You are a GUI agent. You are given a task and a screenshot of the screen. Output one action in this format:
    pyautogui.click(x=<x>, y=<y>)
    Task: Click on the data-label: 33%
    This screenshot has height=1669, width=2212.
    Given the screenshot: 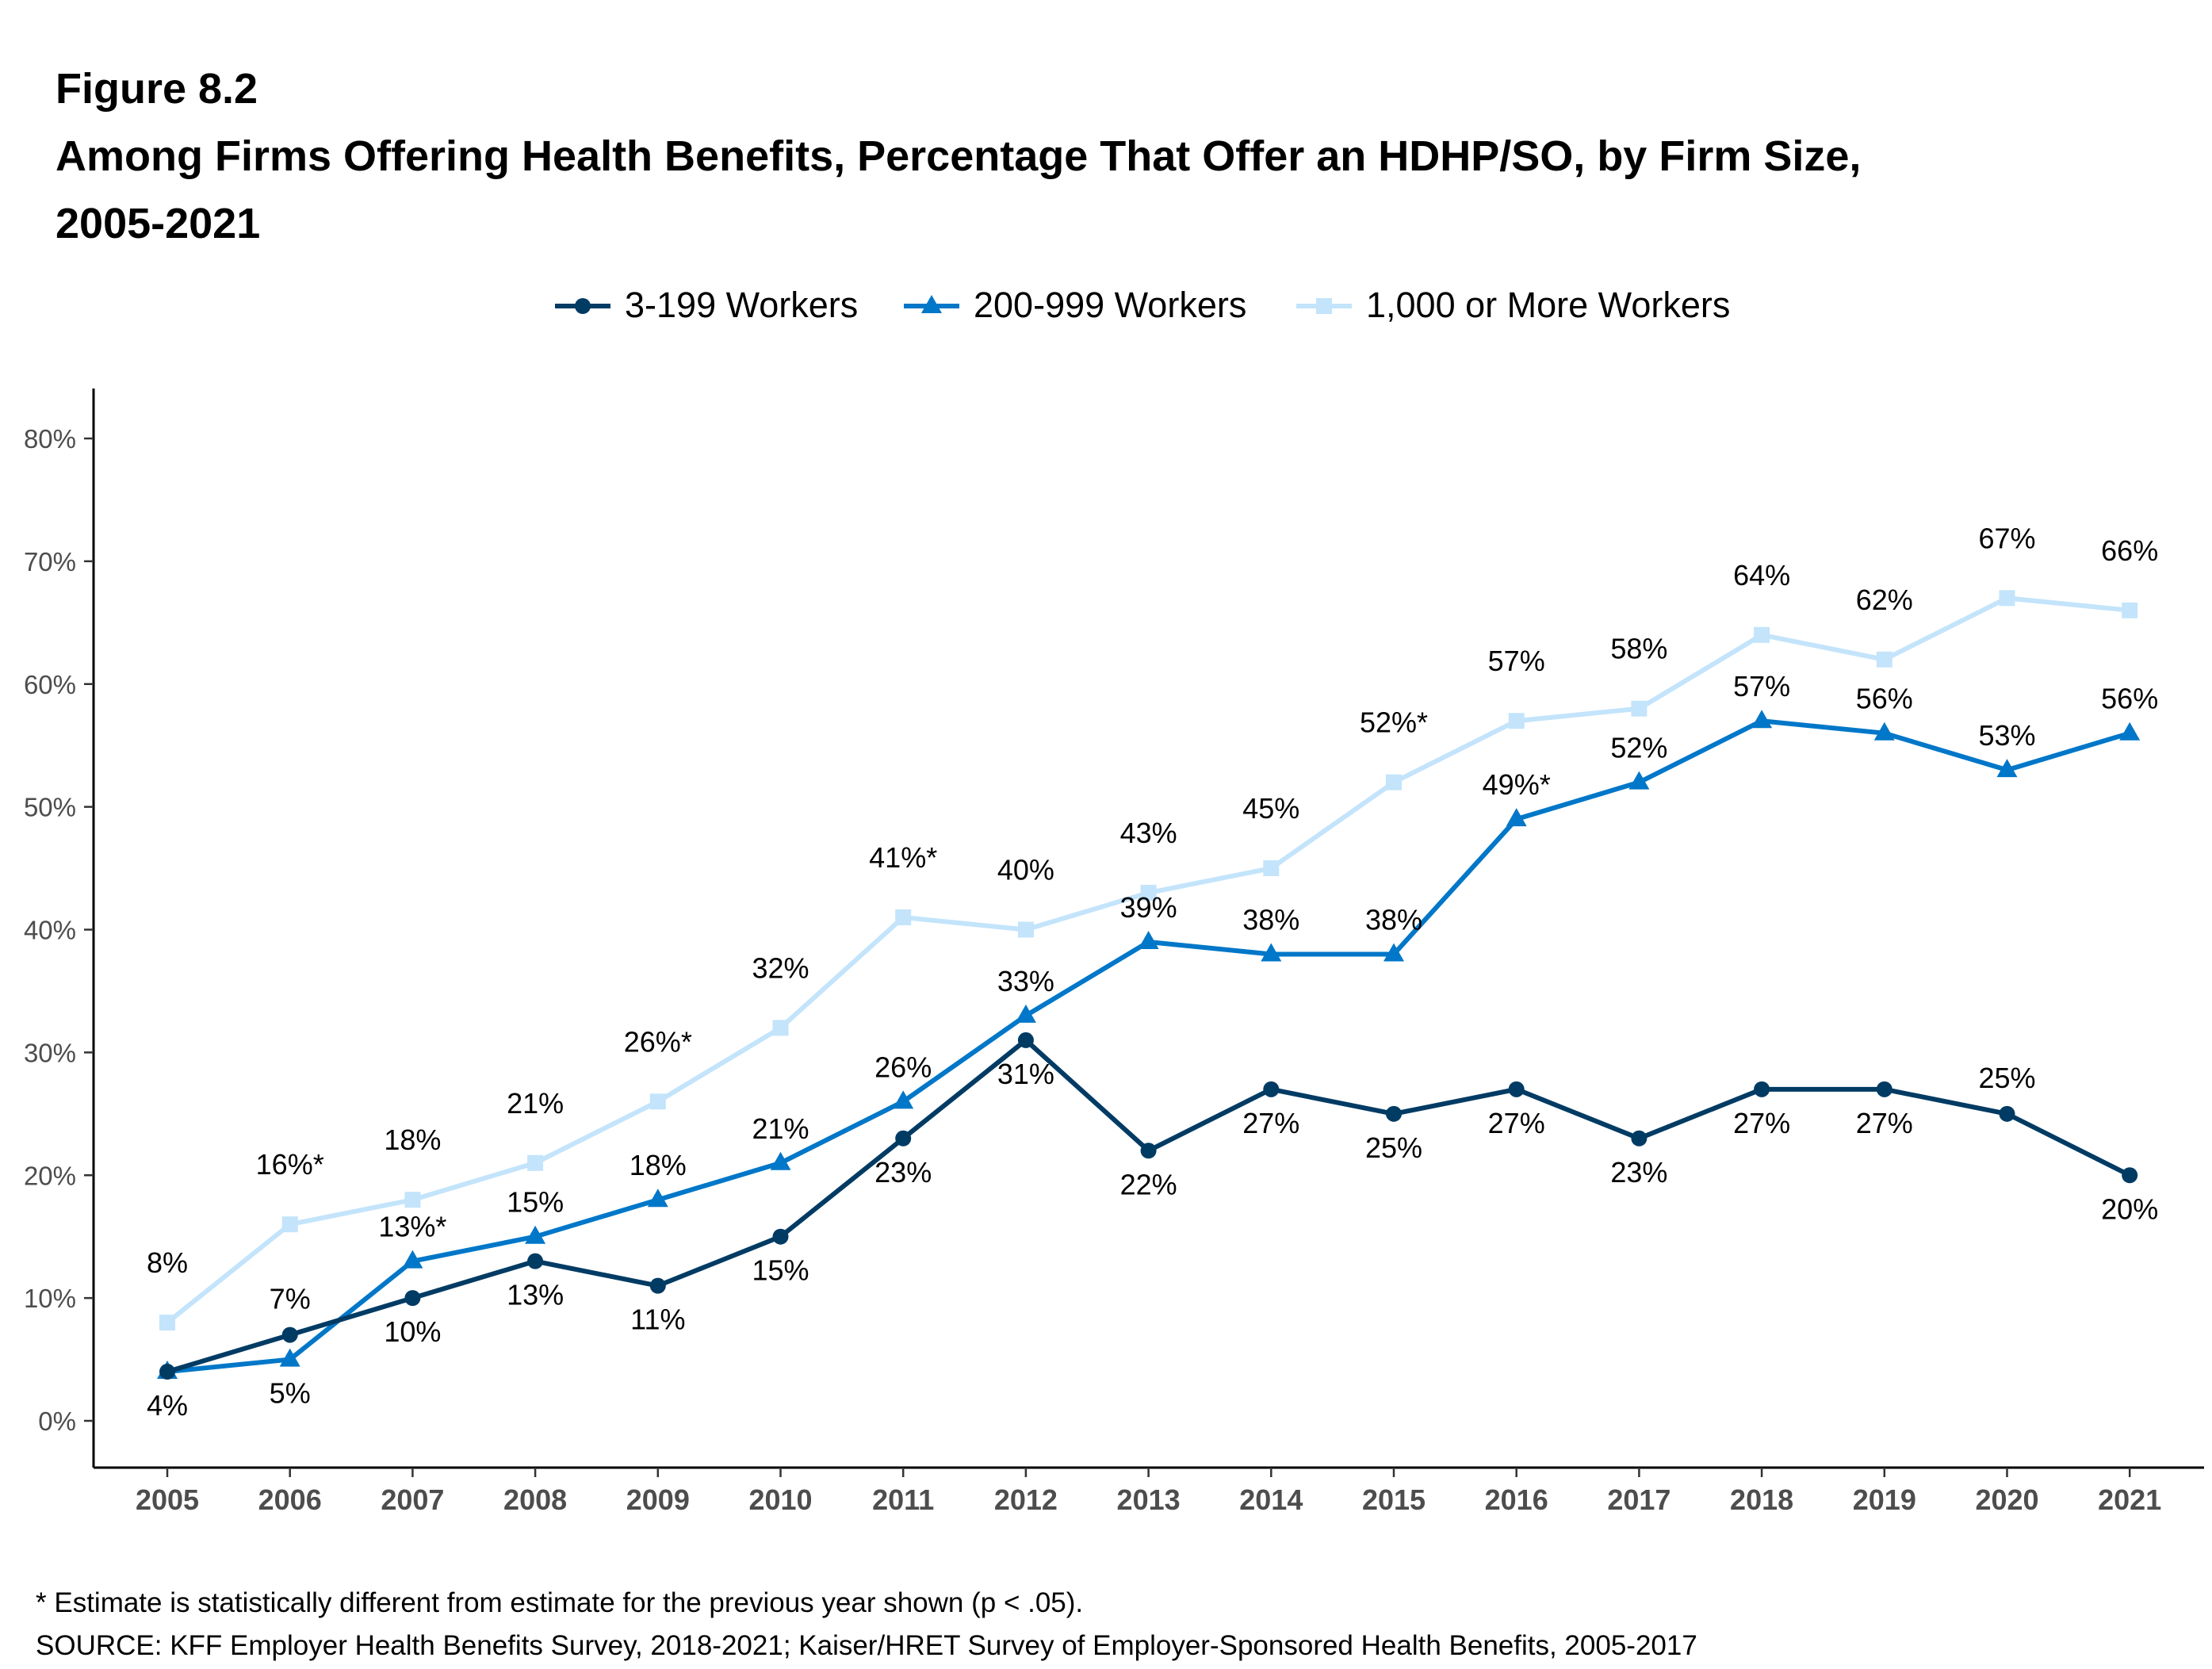 What is the action you would take?
    pyautogui.click(x=1025, y=981)
    